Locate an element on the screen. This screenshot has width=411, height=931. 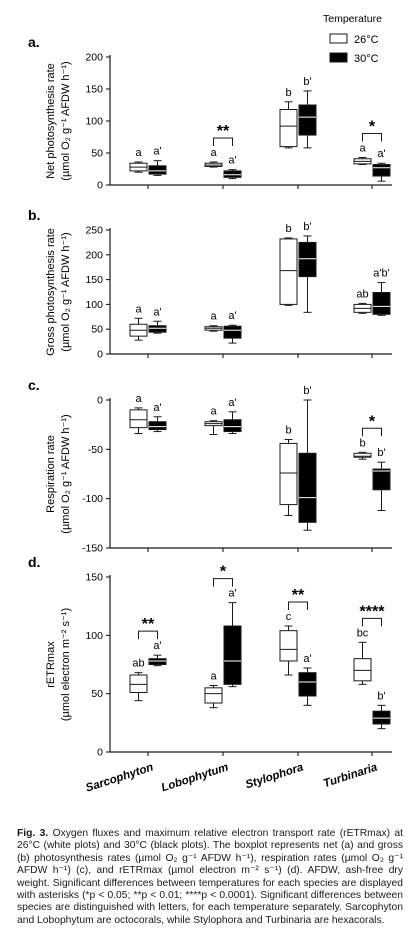
y-axis-label-line: Respiration rate is located at coordinates (51, 474).